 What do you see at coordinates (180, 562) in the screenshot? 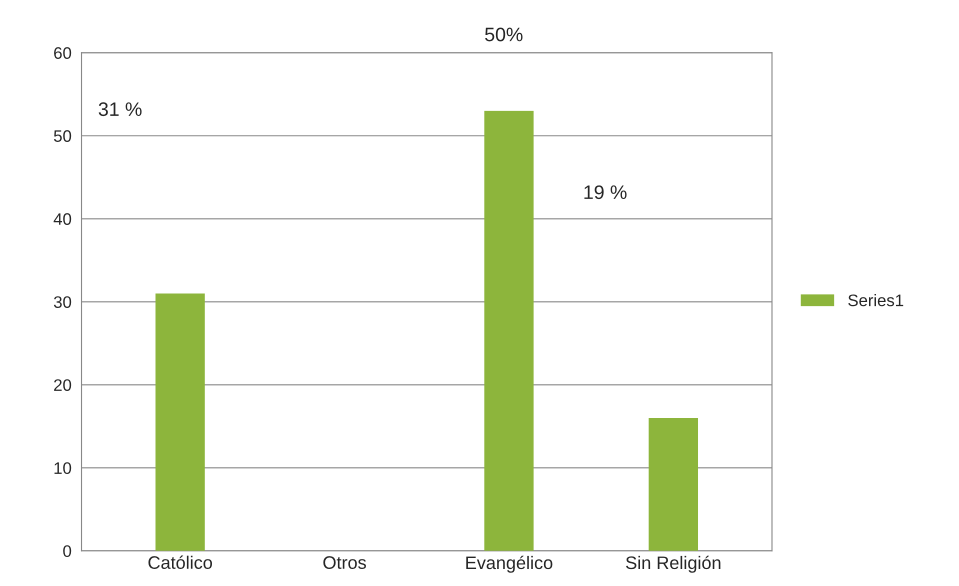
I see `x-tick-label: Católico` at bounding box center [180, 562].